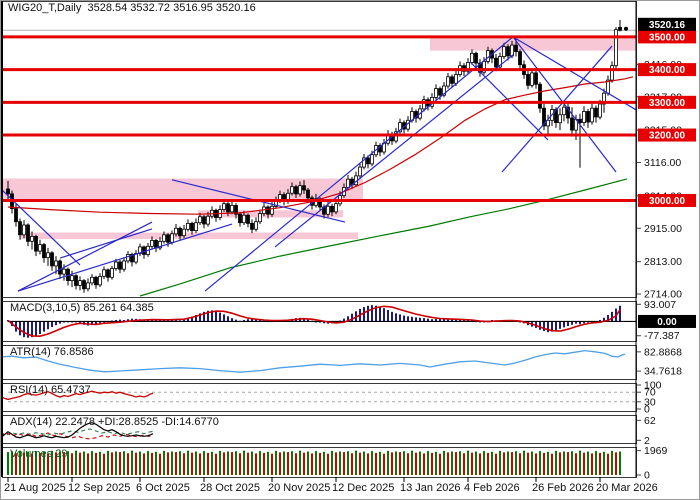  I want to click on svg-text: 3520.16, so click(667, 25).